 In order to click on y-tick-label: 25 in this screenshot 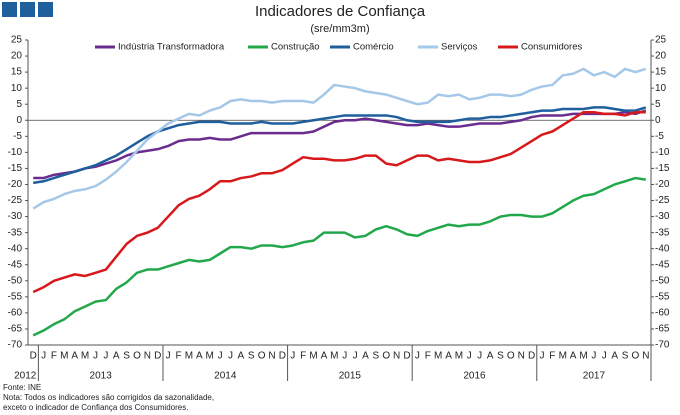, I will do `click(17, 40)`.